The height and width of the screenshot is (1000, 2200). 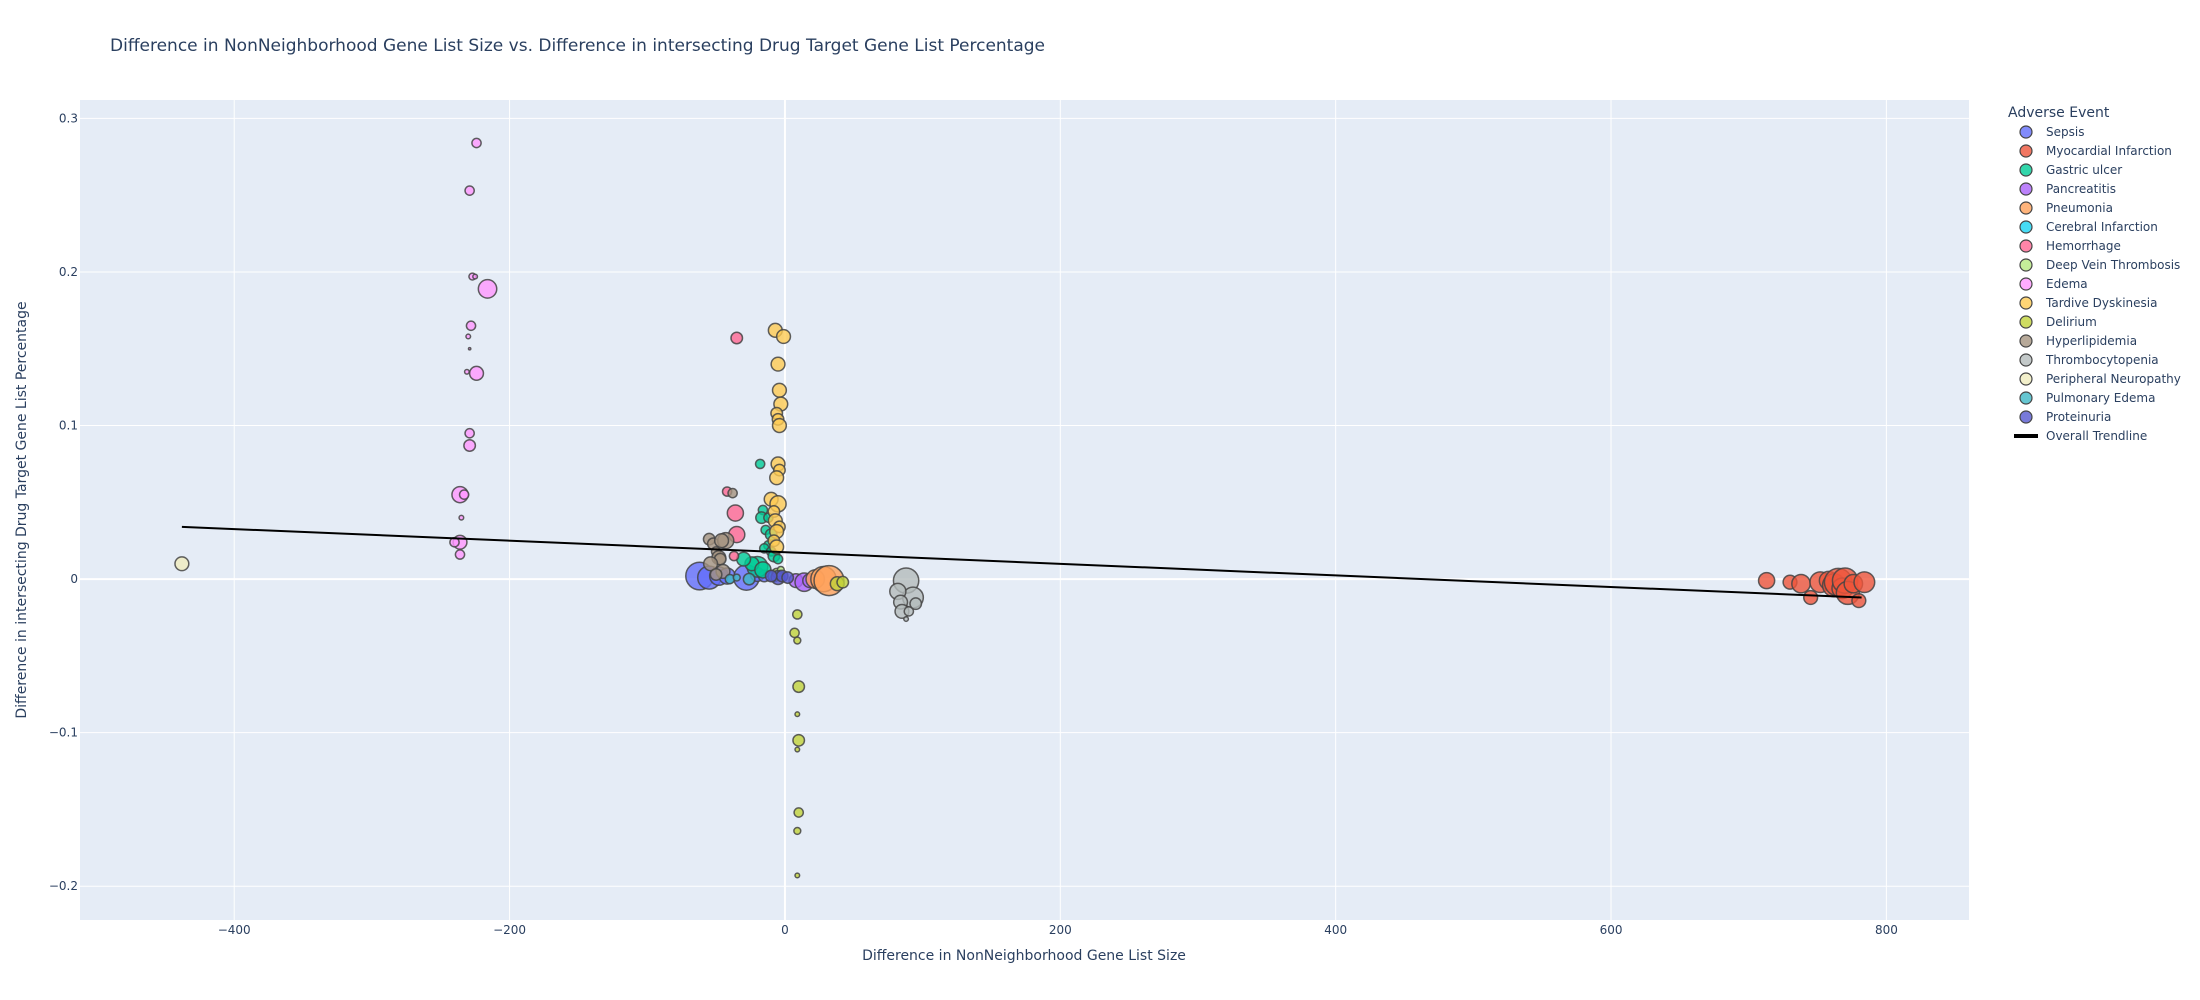 I want to click on legend-item: Deep Vein Thrombosis, so click(x=2099, y=265).